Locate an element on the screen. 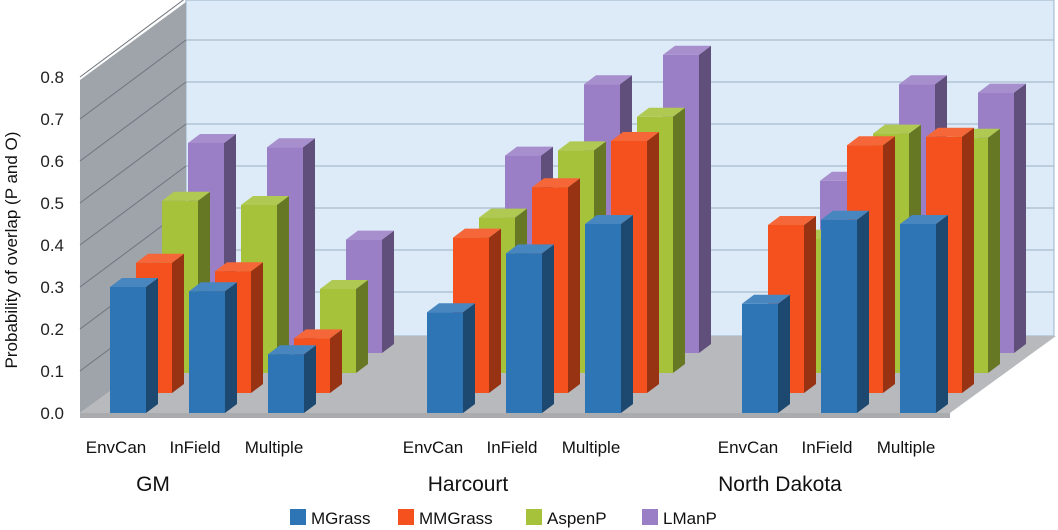 This screenshot has width=1058, height=530. bar-mgrass-gm-multiple is located at coordinates (292, 379).